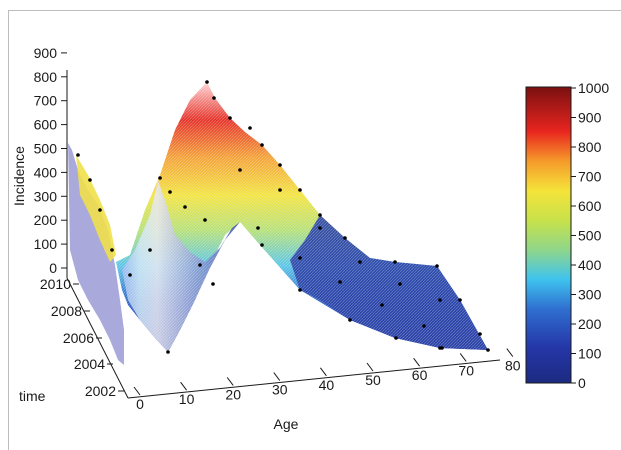 This screenshot has width=621, height=450. I want to click on z-tick-label: 600, so click(46, 125).